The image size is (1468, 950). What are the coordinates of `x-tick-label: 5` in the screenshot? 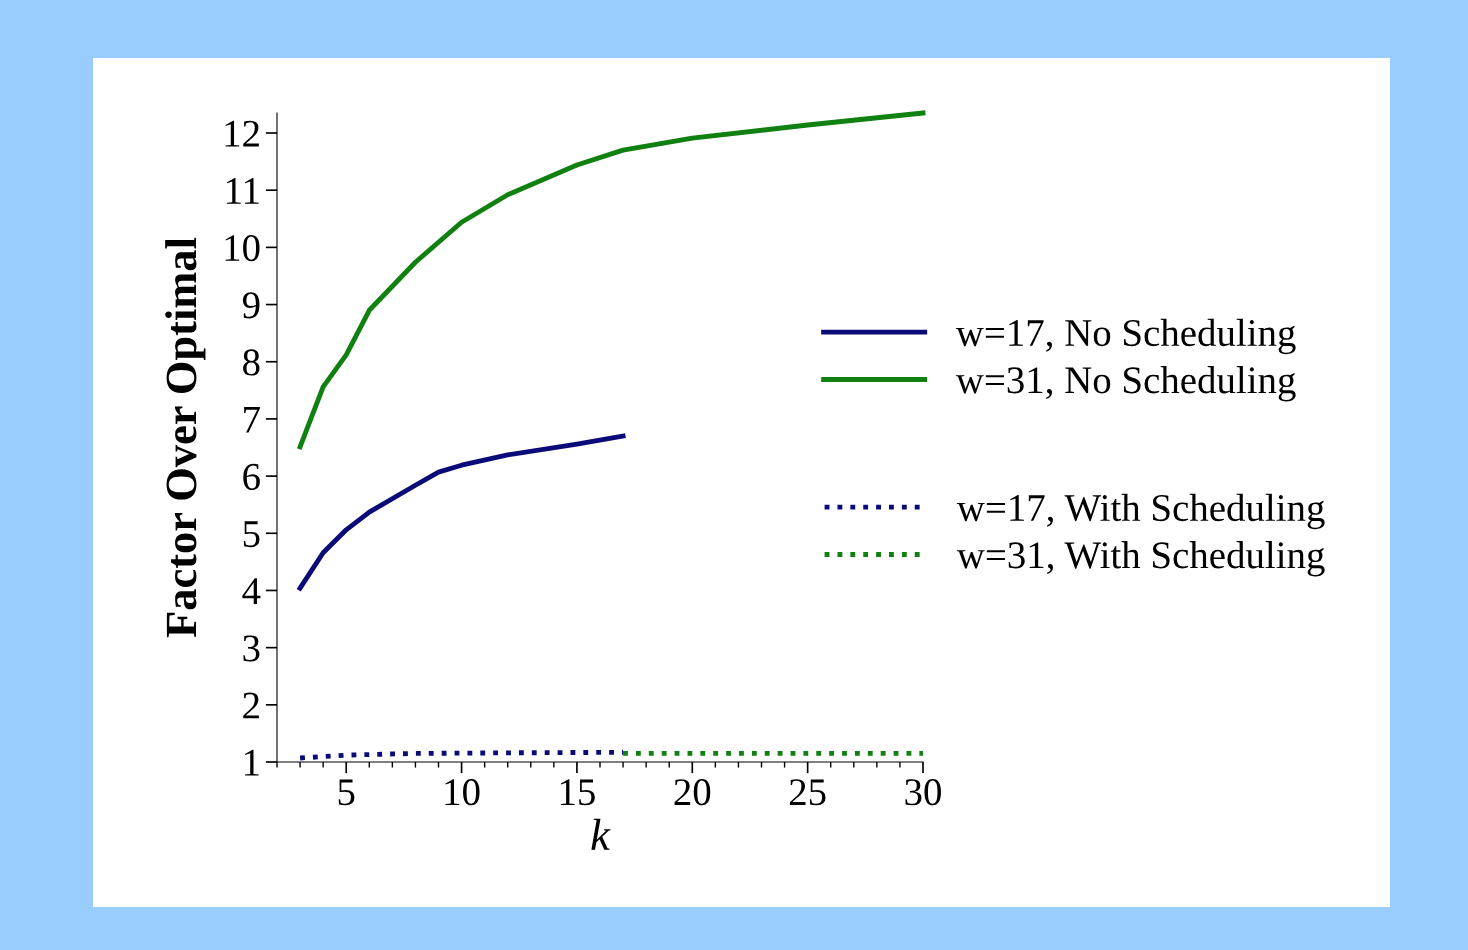 It's located at (346, 792).